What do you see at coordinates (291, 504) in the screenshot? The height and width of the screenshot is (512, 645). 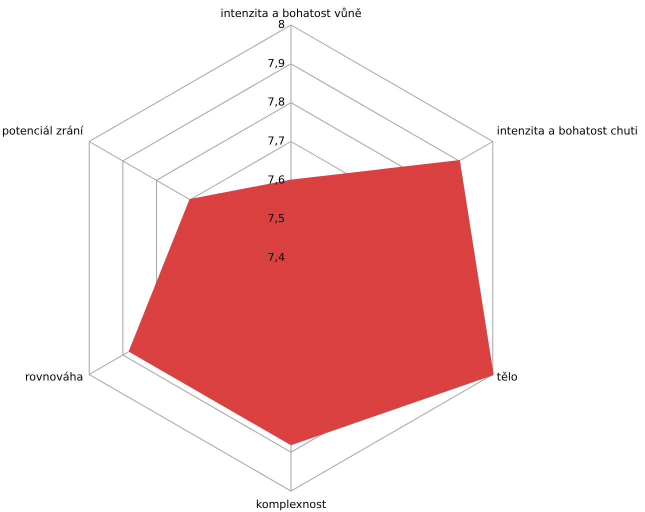 I see `spoke-label: komplexnost` at bounding box center [291, 504].